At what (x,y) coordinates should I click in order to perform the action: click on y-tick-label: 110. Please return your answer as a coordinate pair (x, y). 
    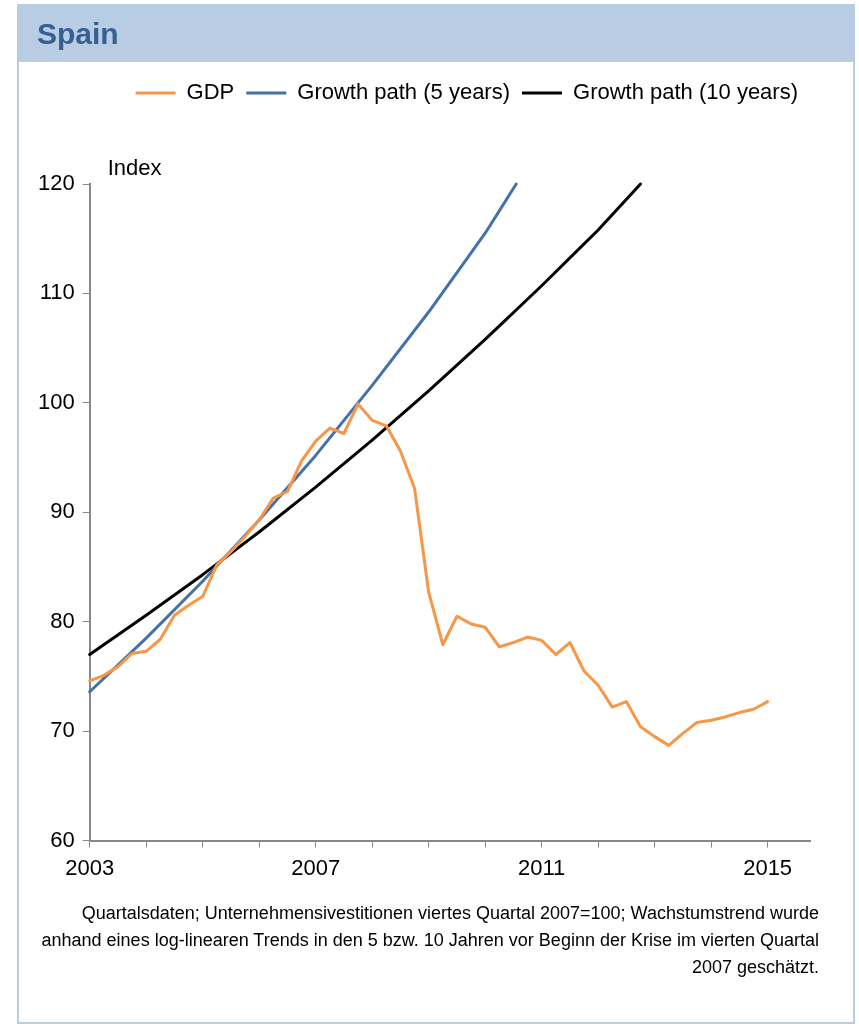
    Looking at the image, I should click on (57, 292).